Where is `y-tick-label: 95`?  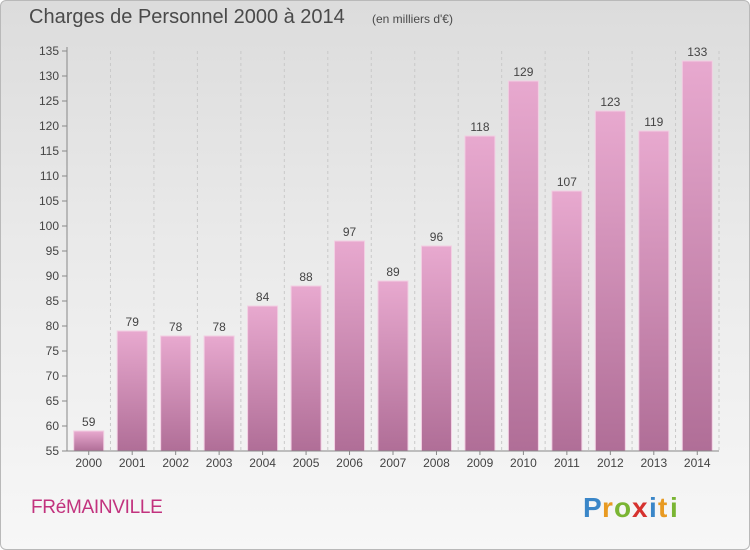 y-tick-label: 95 is located at coordinates (53, 251).